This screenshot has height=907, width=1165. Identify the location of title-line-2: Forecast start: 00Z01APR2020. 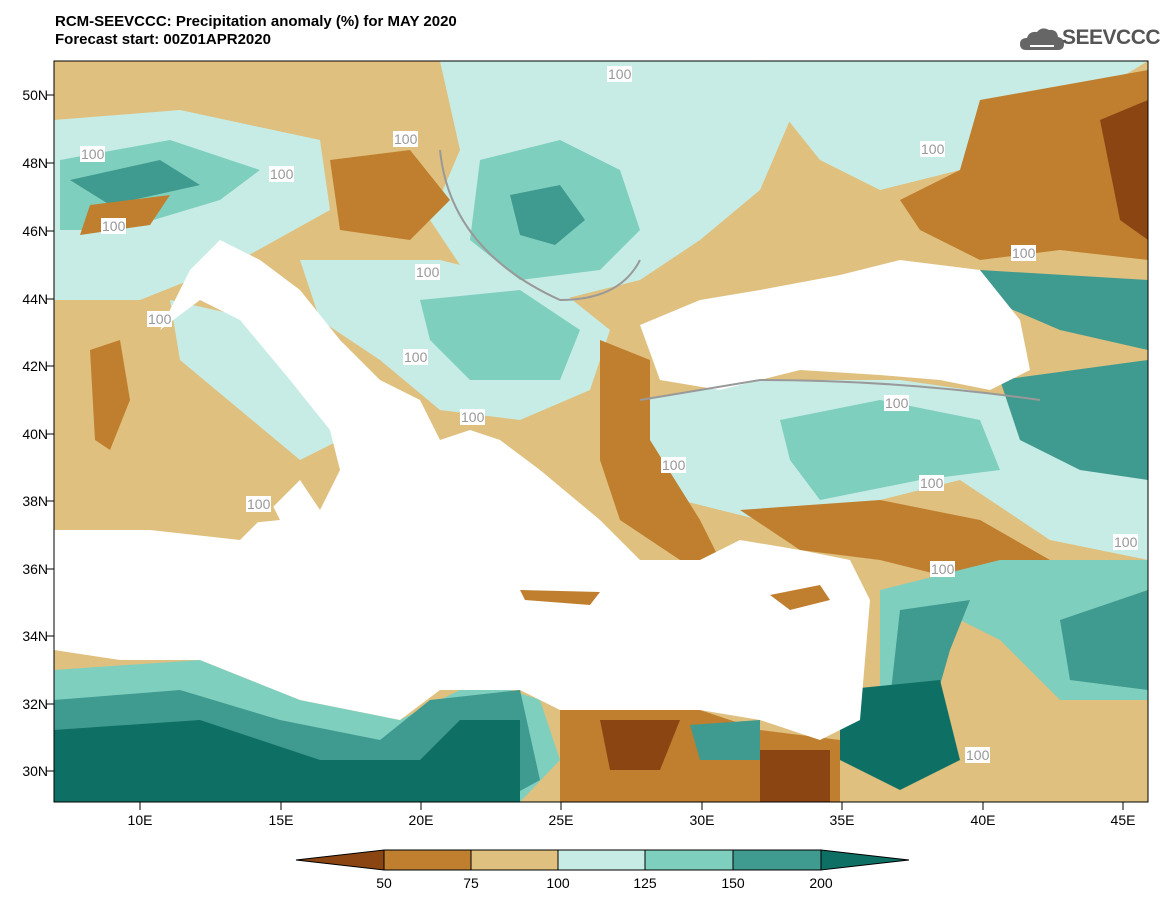
(163, 39).